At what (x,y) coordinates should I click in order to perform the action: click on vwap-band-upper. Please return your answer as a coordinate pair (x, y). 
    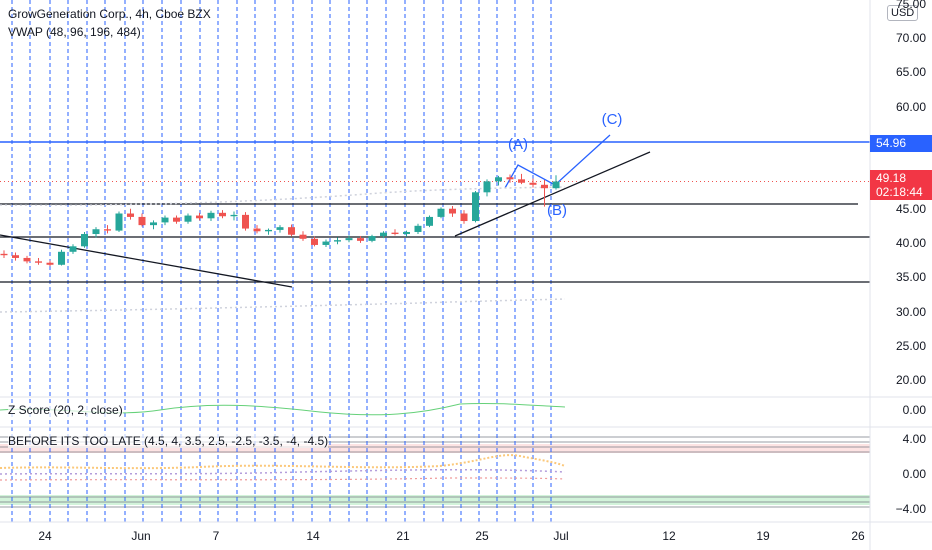
    Looking at the image, I should click on (283, 196).